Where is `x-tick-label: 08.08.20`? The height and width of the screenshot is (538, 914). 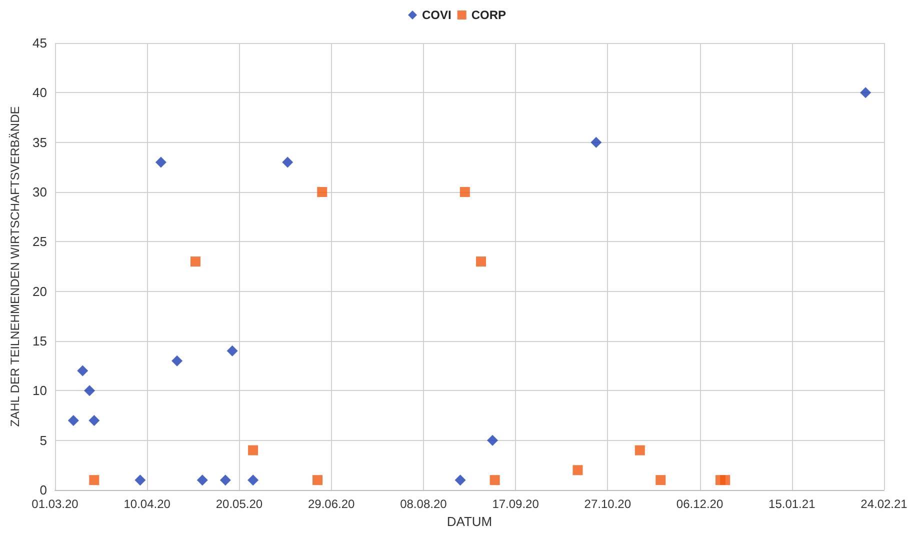
x-tick-label: 08.08.20 is located at coordinates (424, 504).